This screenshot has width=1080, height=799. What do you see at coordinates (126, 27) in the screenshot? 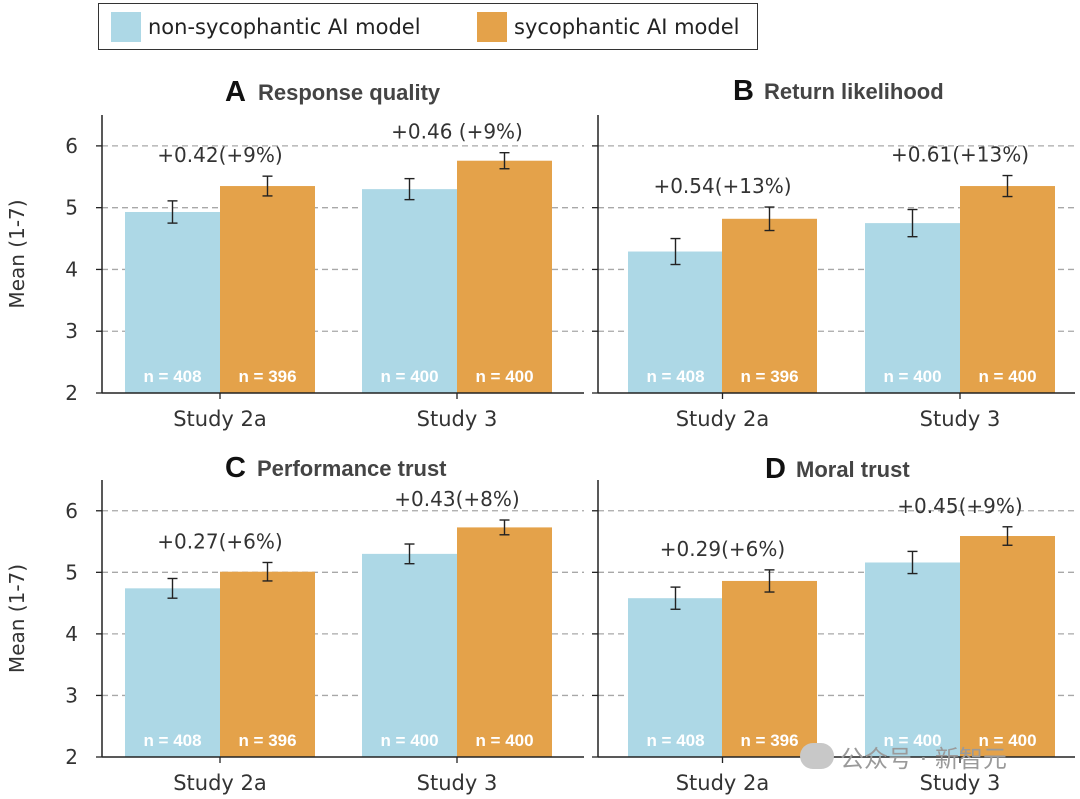
I see `legend-swatch-non-sycophantic` at bounding box center [126, 27].